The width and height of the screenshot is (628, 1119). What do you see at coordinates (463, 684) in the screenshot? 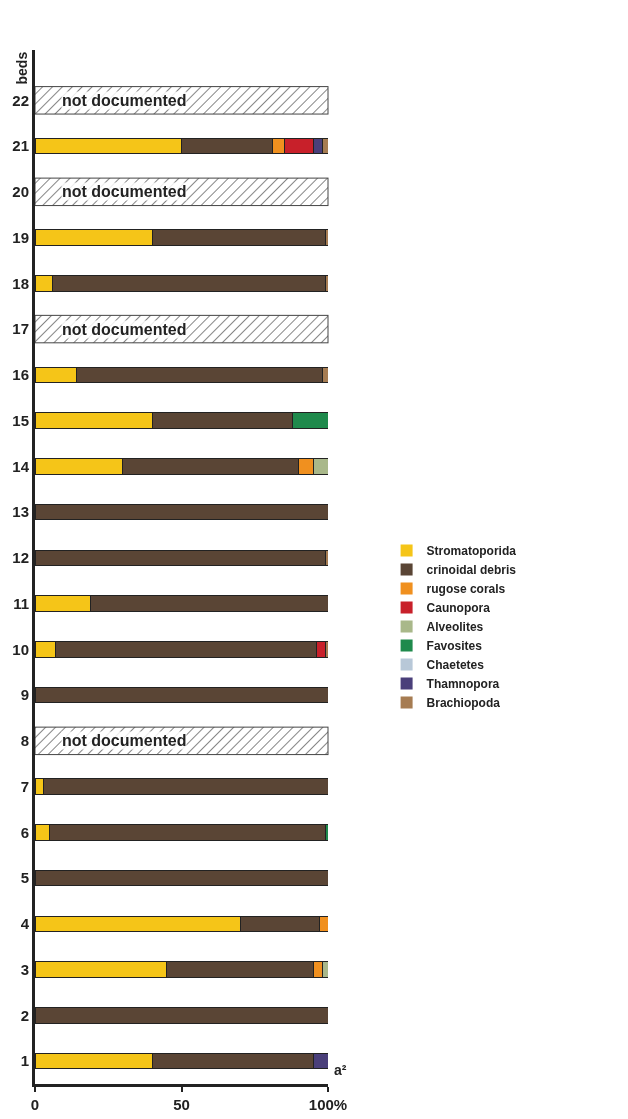
I see `legend-label: Thamnopora` at bounding box center [463, 684].